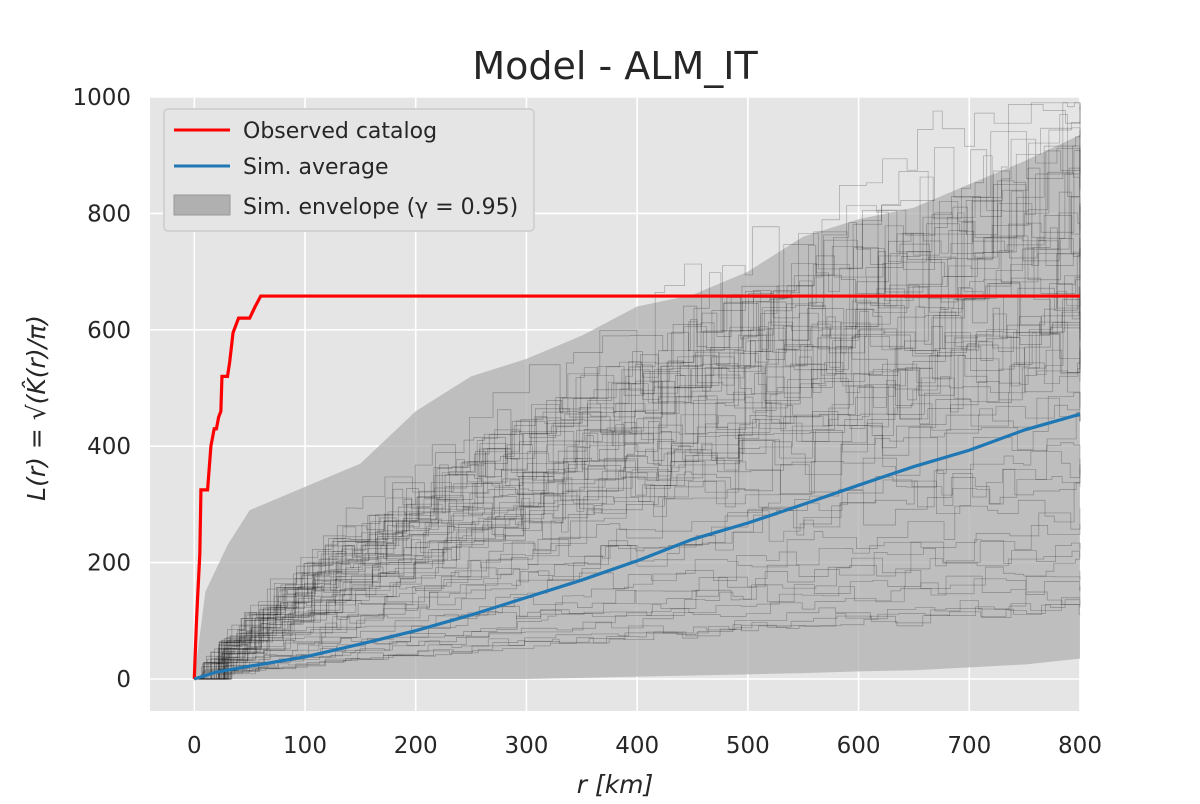  What do you see at coordinates (109, 214) in the screenshot?
I see `y-tick-label: 800` at bounding box center [109, 214].